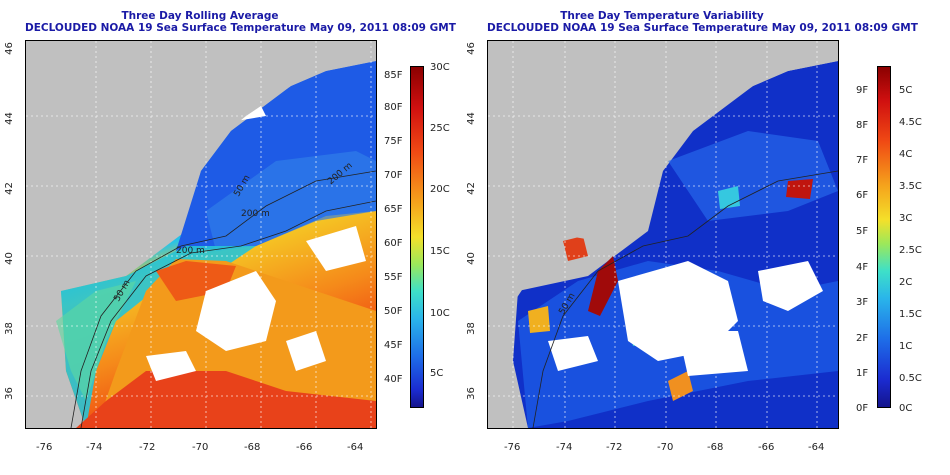 The width and height of the screenshot is (950, 475). Describe the element at coordinates (910, 250) in the screenshot. I see `colorbar-c-label: 2.5C` at that location.